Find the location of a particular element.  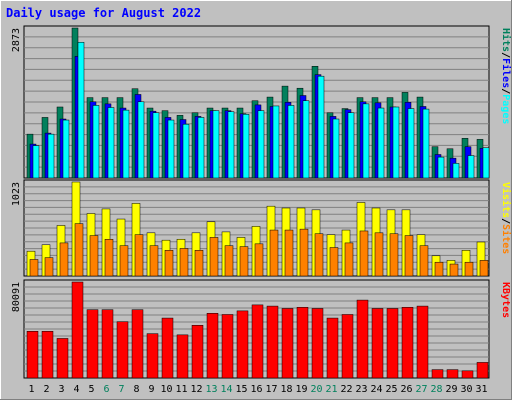

legend-kbytes: KBytes is located at coordinates (505, 300).